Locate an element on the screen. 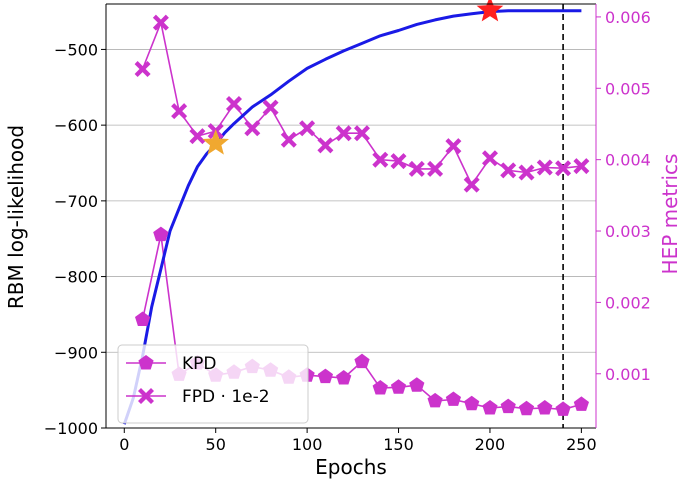 The height and width of the screenshot is (482, 685). legend: KPD FPD · 1e-2 is located at coordinates (213, 384).